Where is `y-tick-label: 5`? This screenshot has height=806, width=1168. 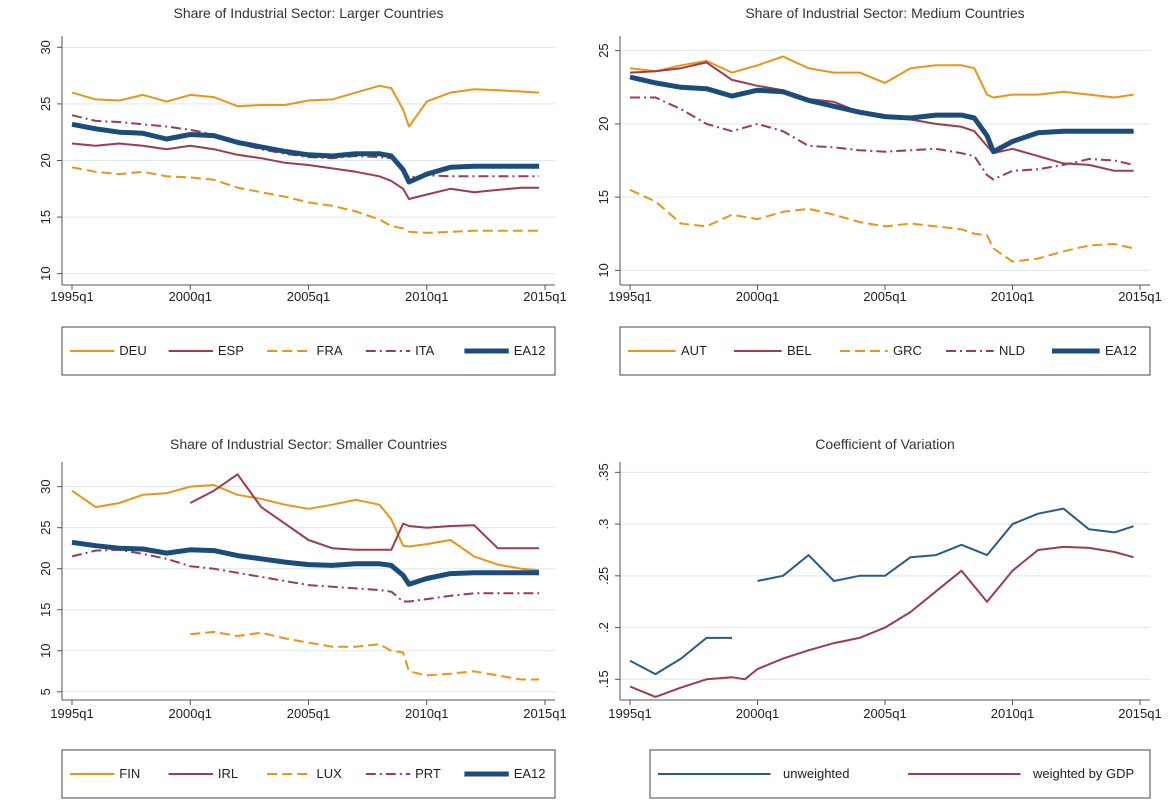
y-tick-label: 5 is located at coordinates (45, 691).